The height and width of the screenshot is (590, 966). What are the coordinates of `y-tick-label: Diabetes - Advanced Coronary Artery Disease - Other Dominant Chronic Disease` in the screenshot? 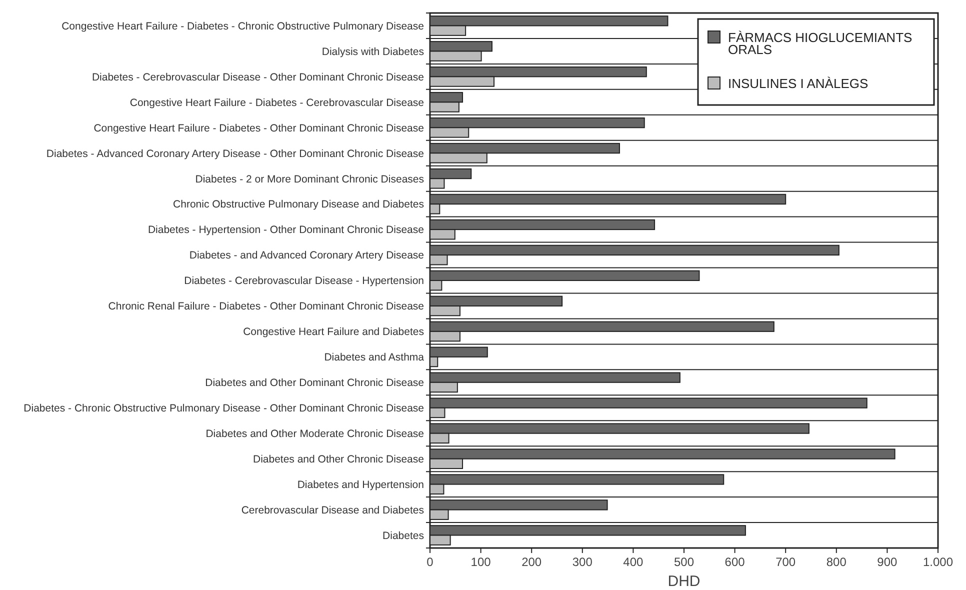 It's located at (235, 154).